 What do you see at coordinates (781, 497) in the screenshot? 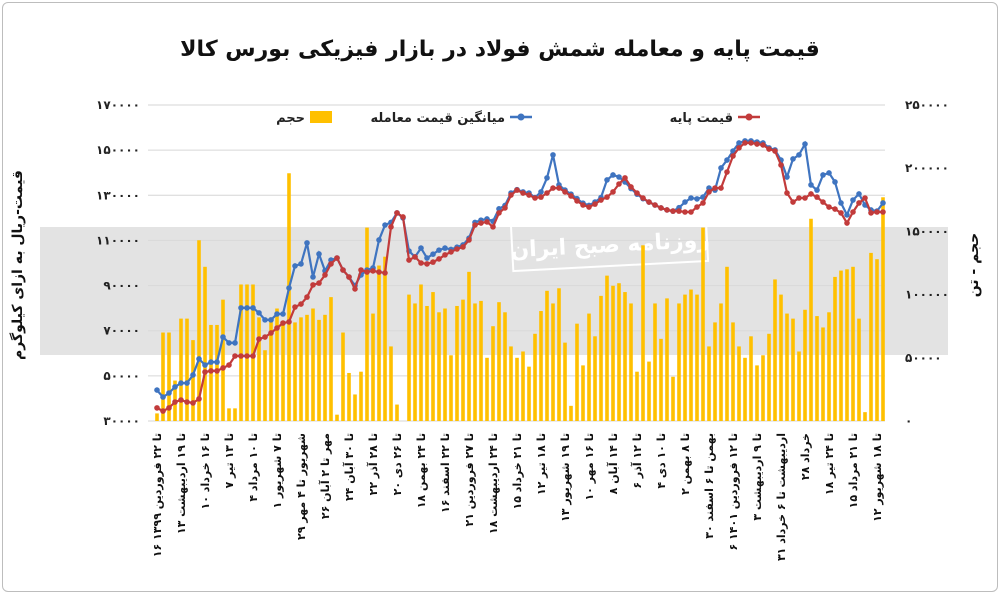
I see `x-tick-label: ۳۱ اردیبهشت تا ۶ خرداد` at bounding box center [781, 497].